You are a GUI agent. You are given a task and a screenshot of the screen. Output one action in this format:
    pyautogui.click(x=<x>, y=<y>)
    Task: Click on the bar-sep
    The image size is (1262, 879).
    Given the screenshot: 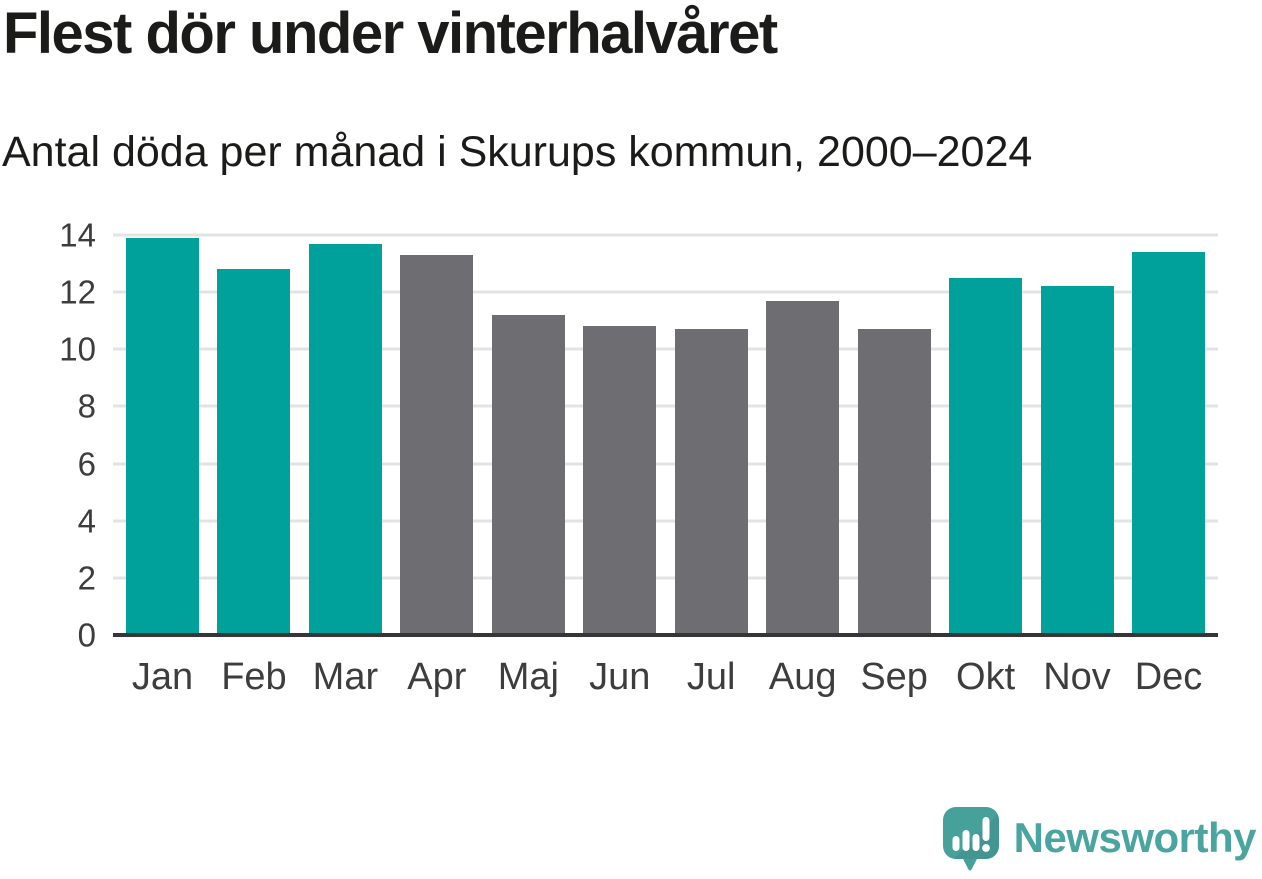 What is the action you would take?
    pyautogui.click(x=894, y=482)
    